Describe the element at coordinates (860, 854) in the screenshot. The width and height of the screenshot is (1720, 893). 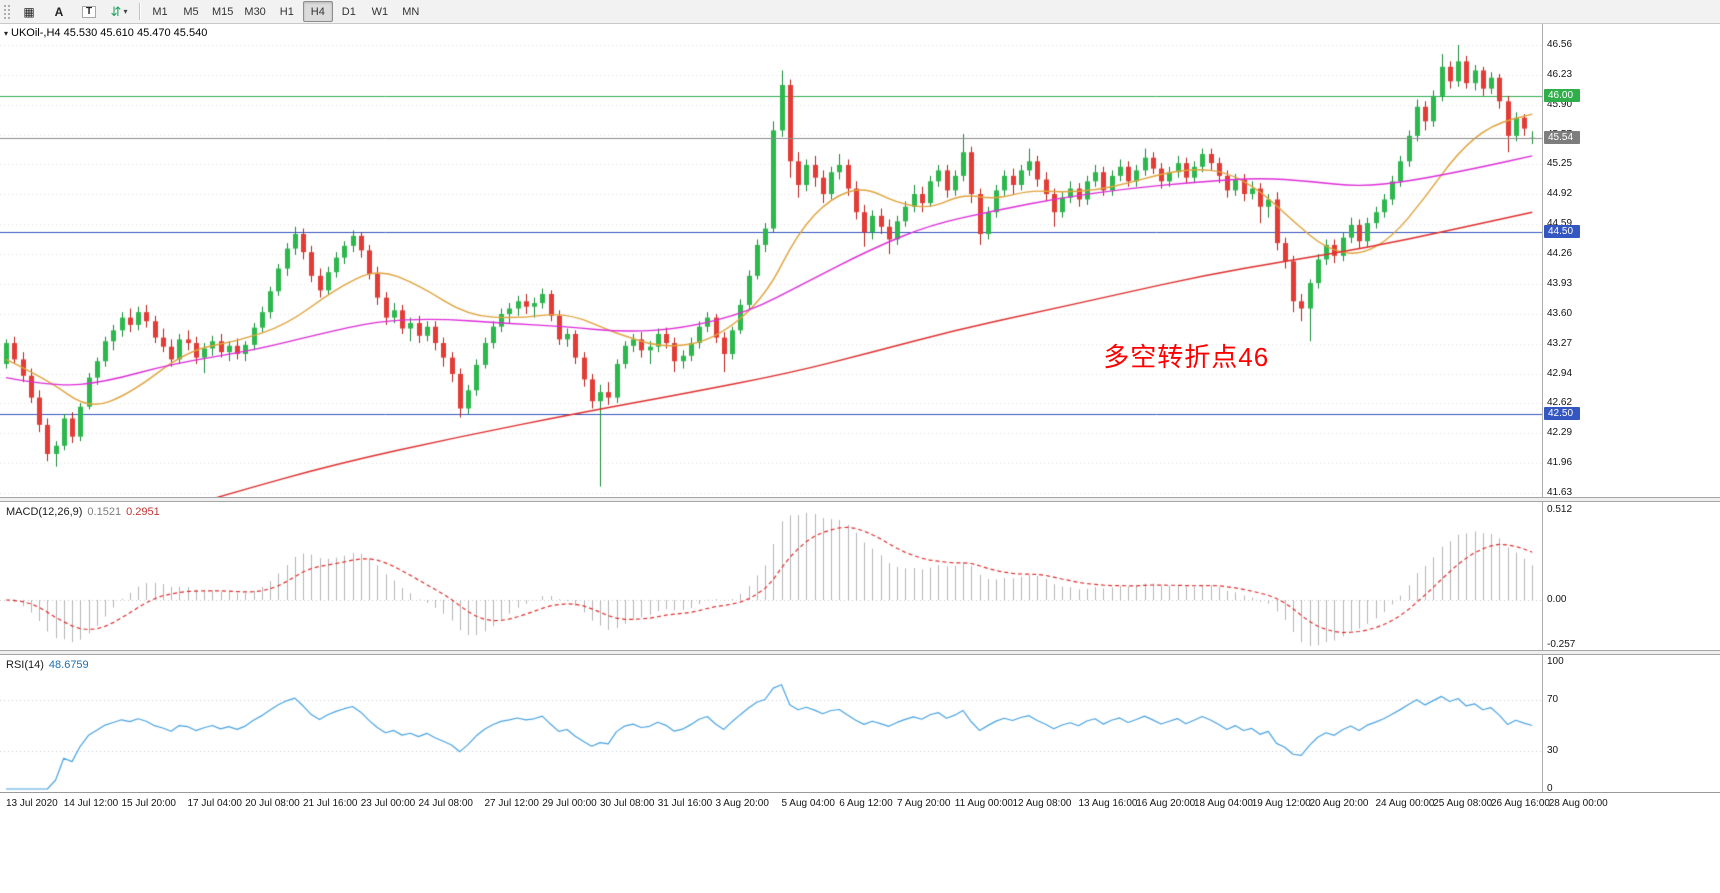
I see `bottom-filler` at that location.